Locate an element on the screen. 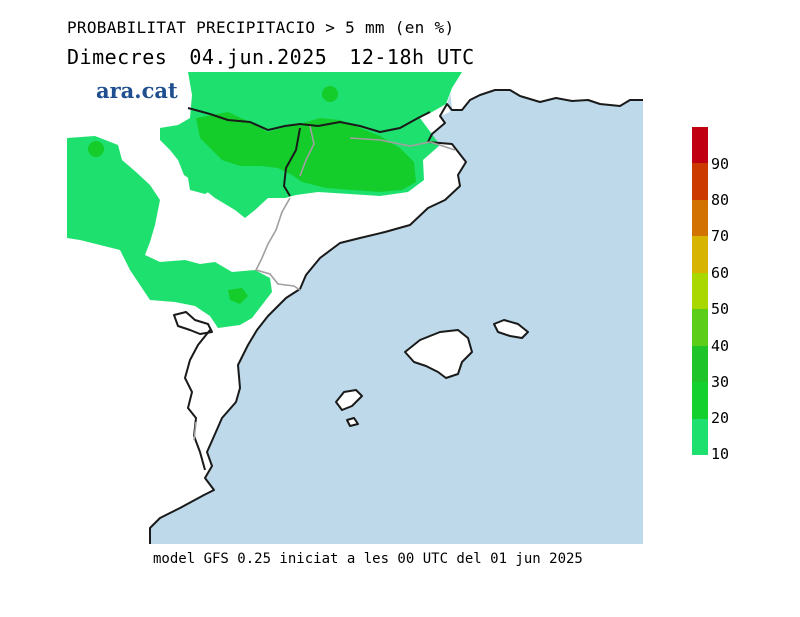 This screenshot has width=800, height=617. legend-label-10: 10 is located at coordinates (720, 454).